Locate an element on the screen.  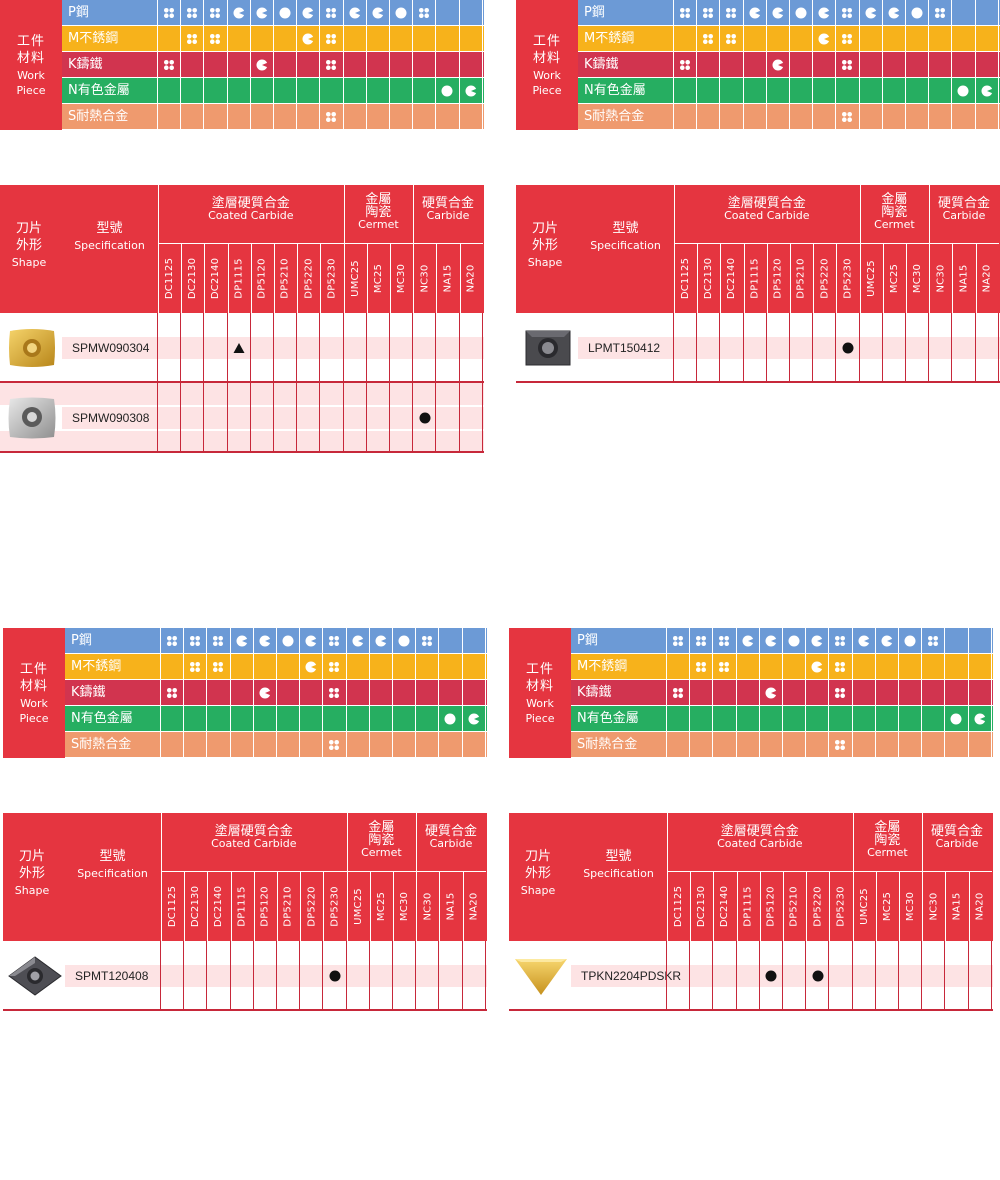
cermet-group-label: Cermet is located at coordinates (887, 852).